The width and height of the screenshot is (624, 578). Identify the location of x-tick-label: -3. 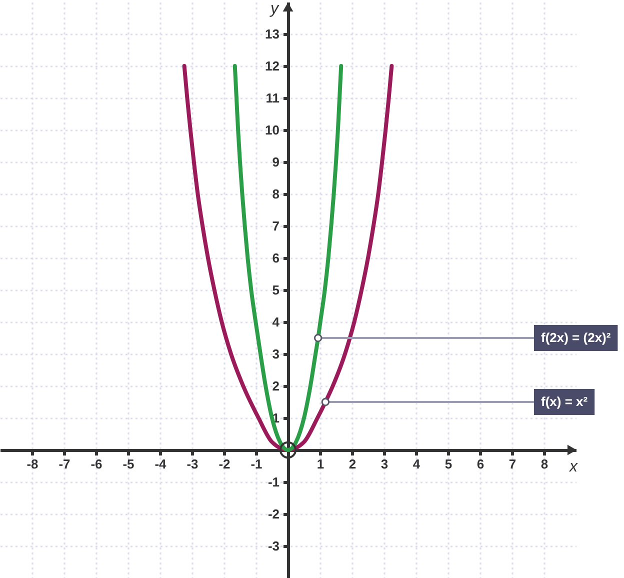
(192, 464).